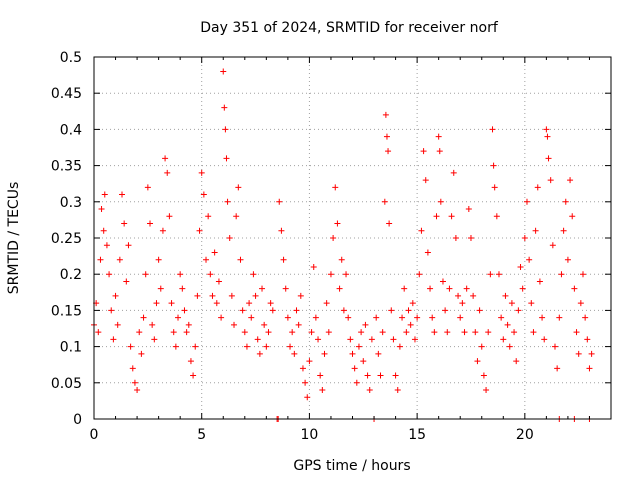  I want to click on y-tick-label: 0.35, so click(66, 167).